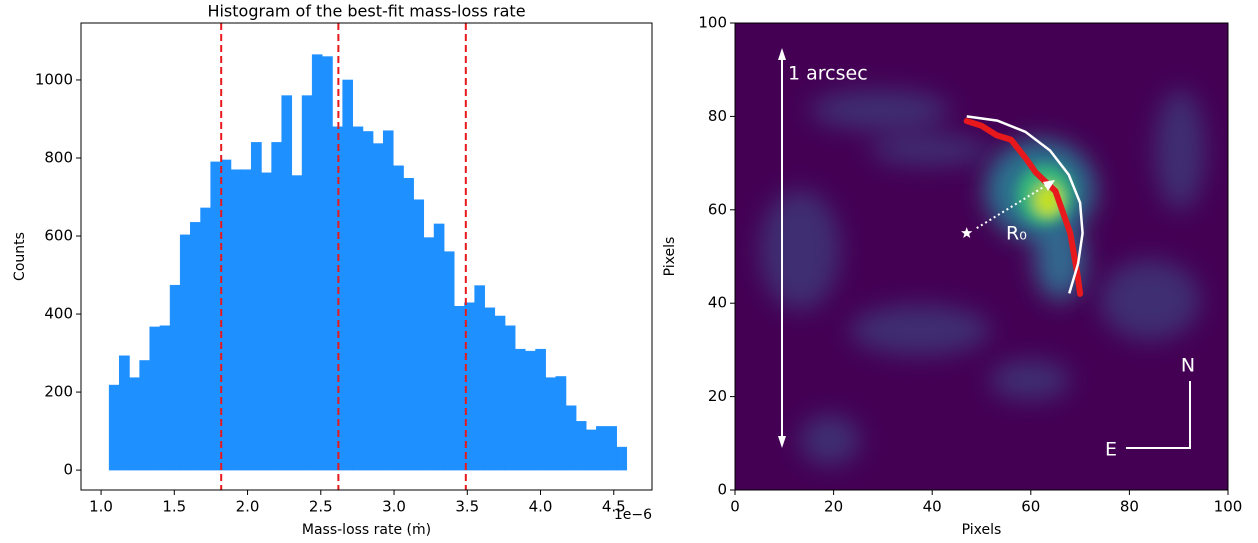 The height and width of the screenshot is (543, 1258). I want to click on y-tick-label: 20, so click(717, 396).